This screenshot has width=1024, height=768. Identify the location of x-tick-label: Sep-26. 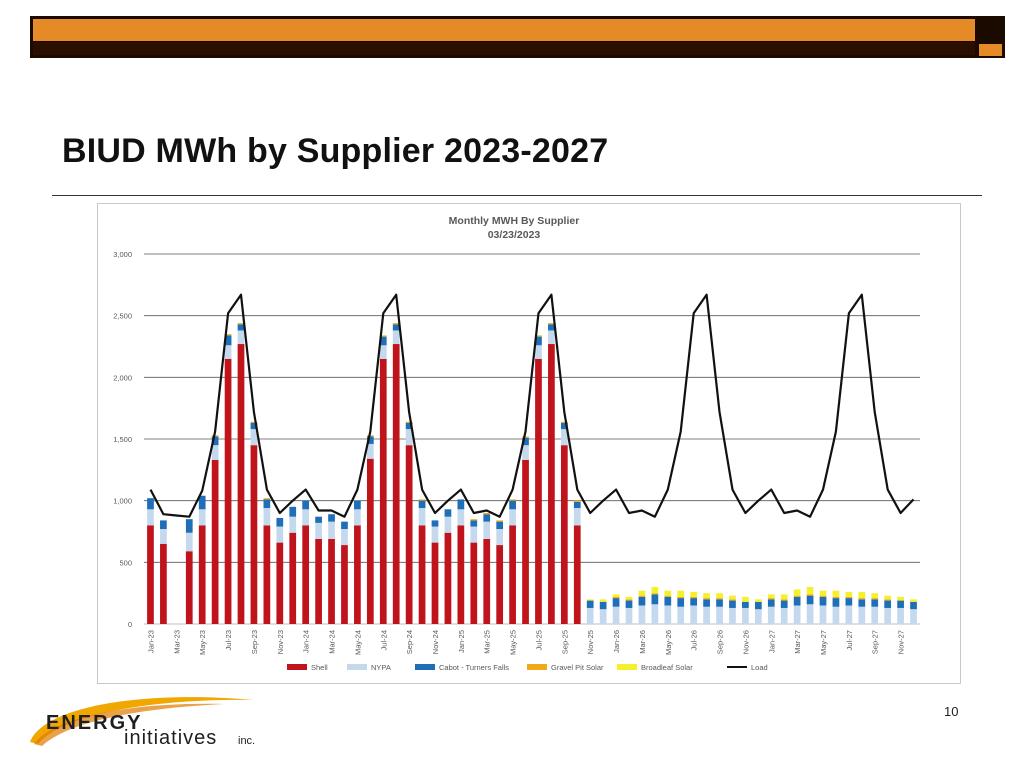
(720, 642).